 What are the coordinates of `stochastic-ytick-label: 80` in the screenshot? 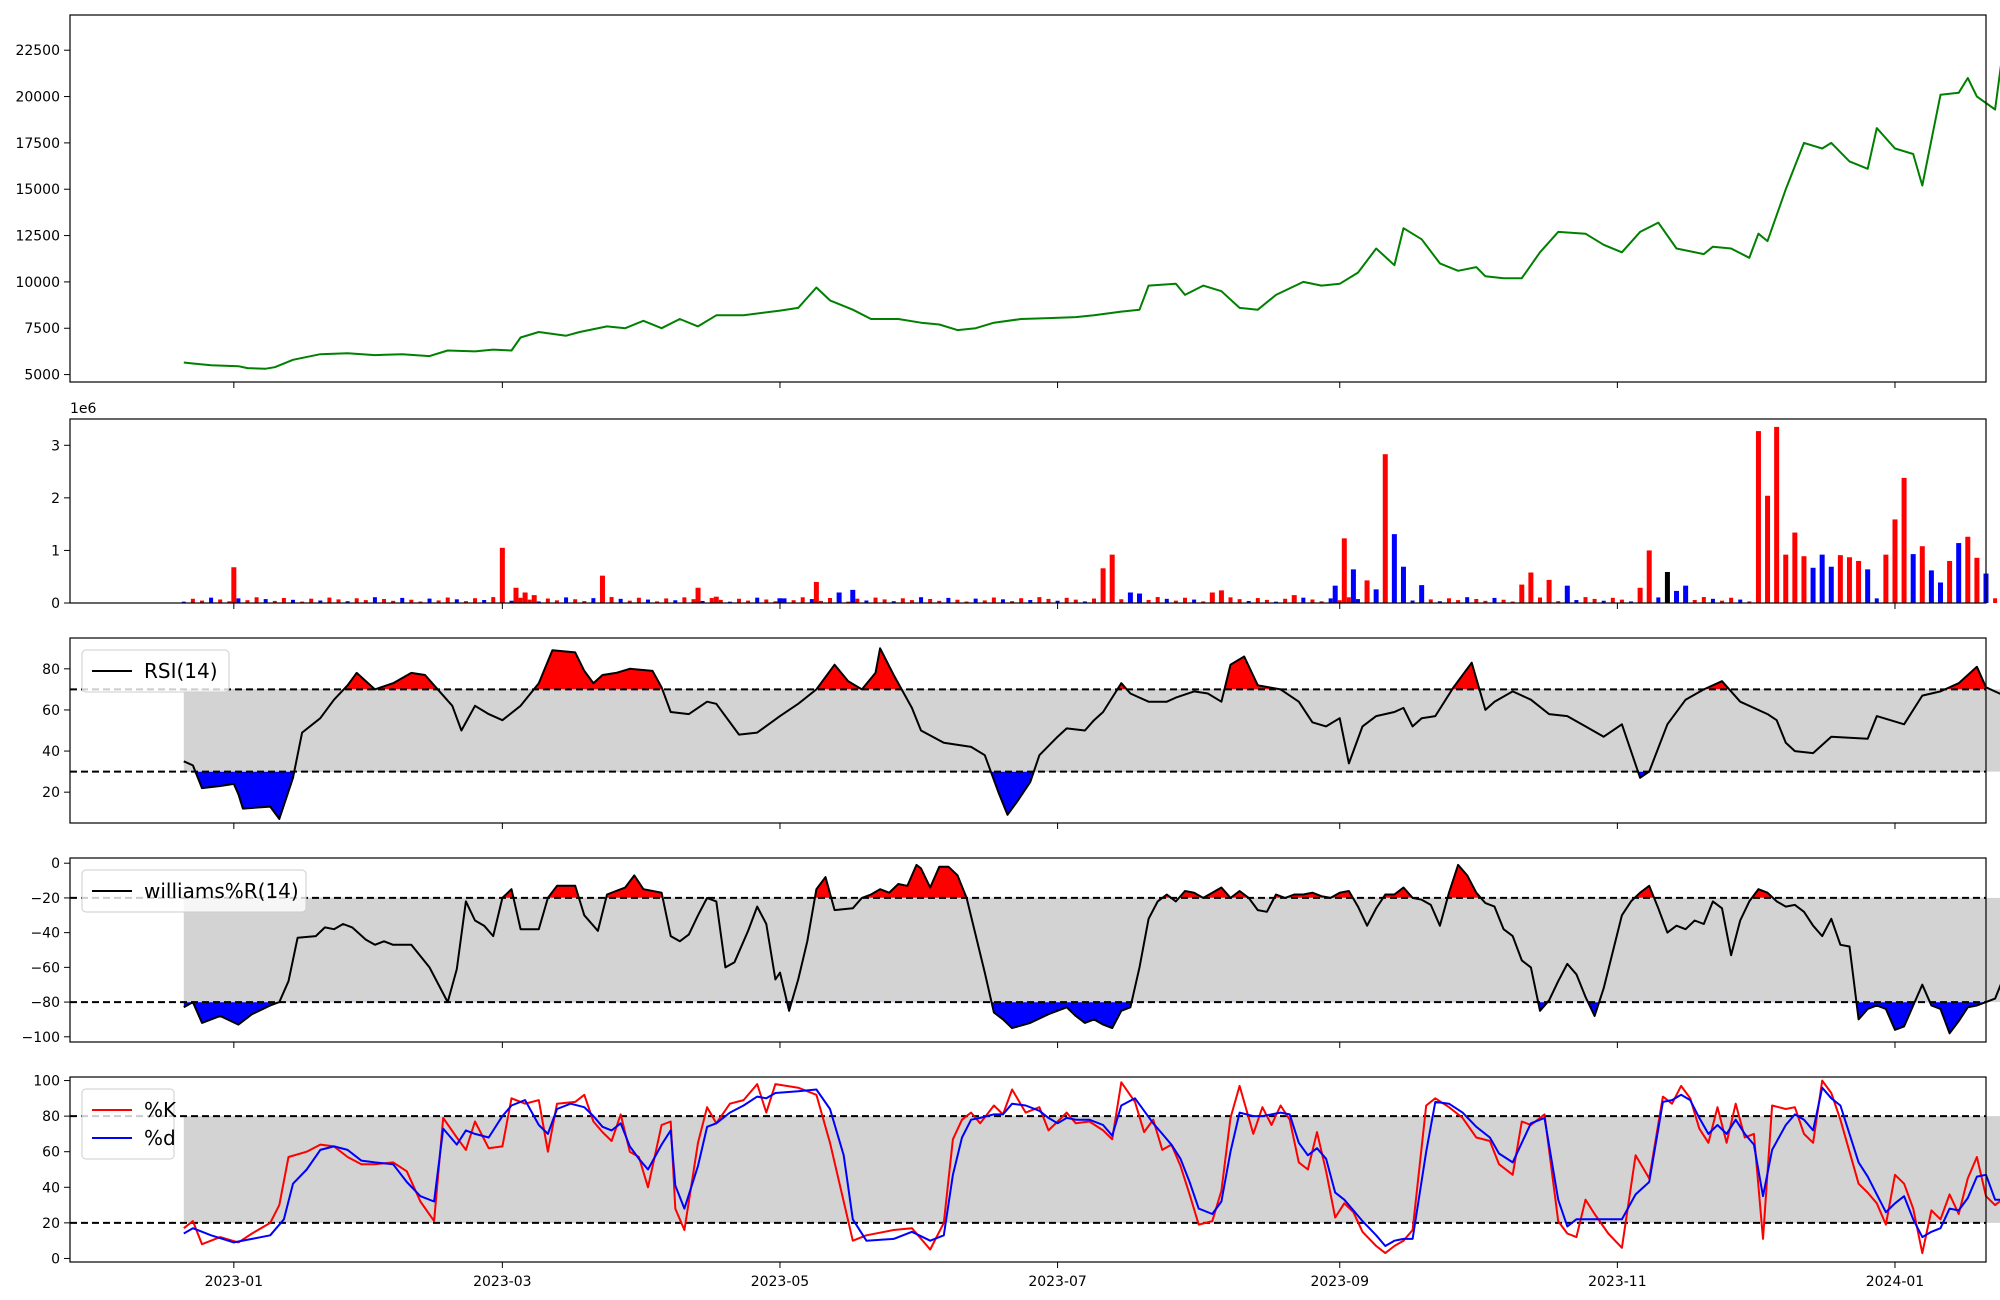 It's located at (51, 1117).